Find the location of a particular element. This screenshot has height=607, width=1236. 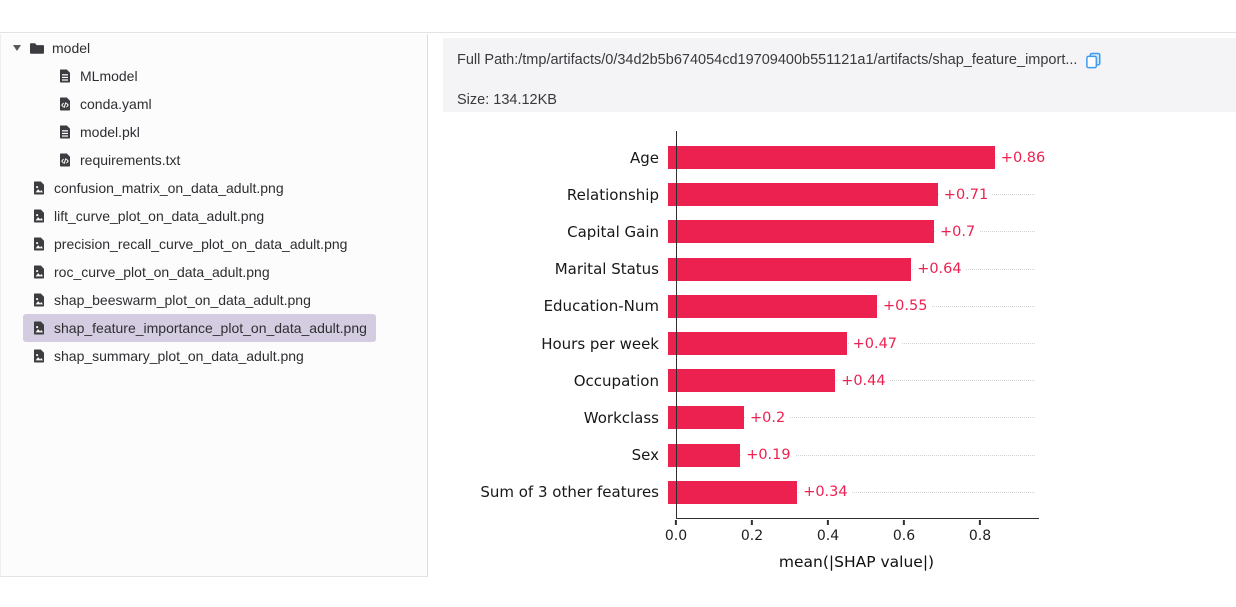

x-axis-tick: 0.0 is located at coordinates (676, 532).